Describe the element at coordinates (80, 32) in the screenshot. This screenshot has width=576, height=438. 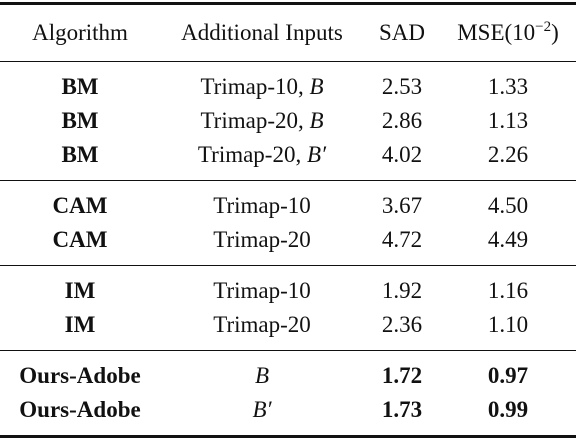
I see `header-algorithm: Algorithm` at that location.